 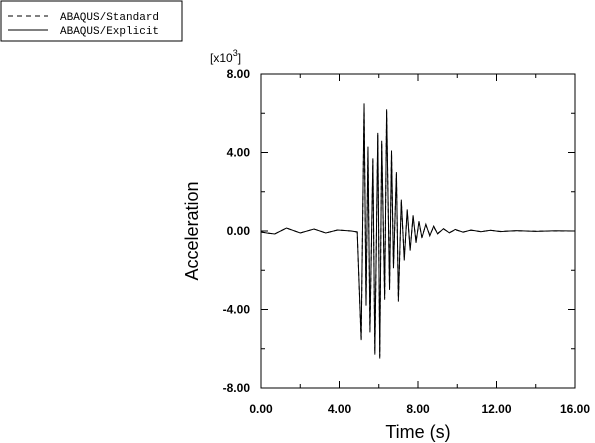 What do you see at coordinates (239, 231) in the screenshot?
I see `y-tick-label: 0.00` at bounding box center [239, 231].